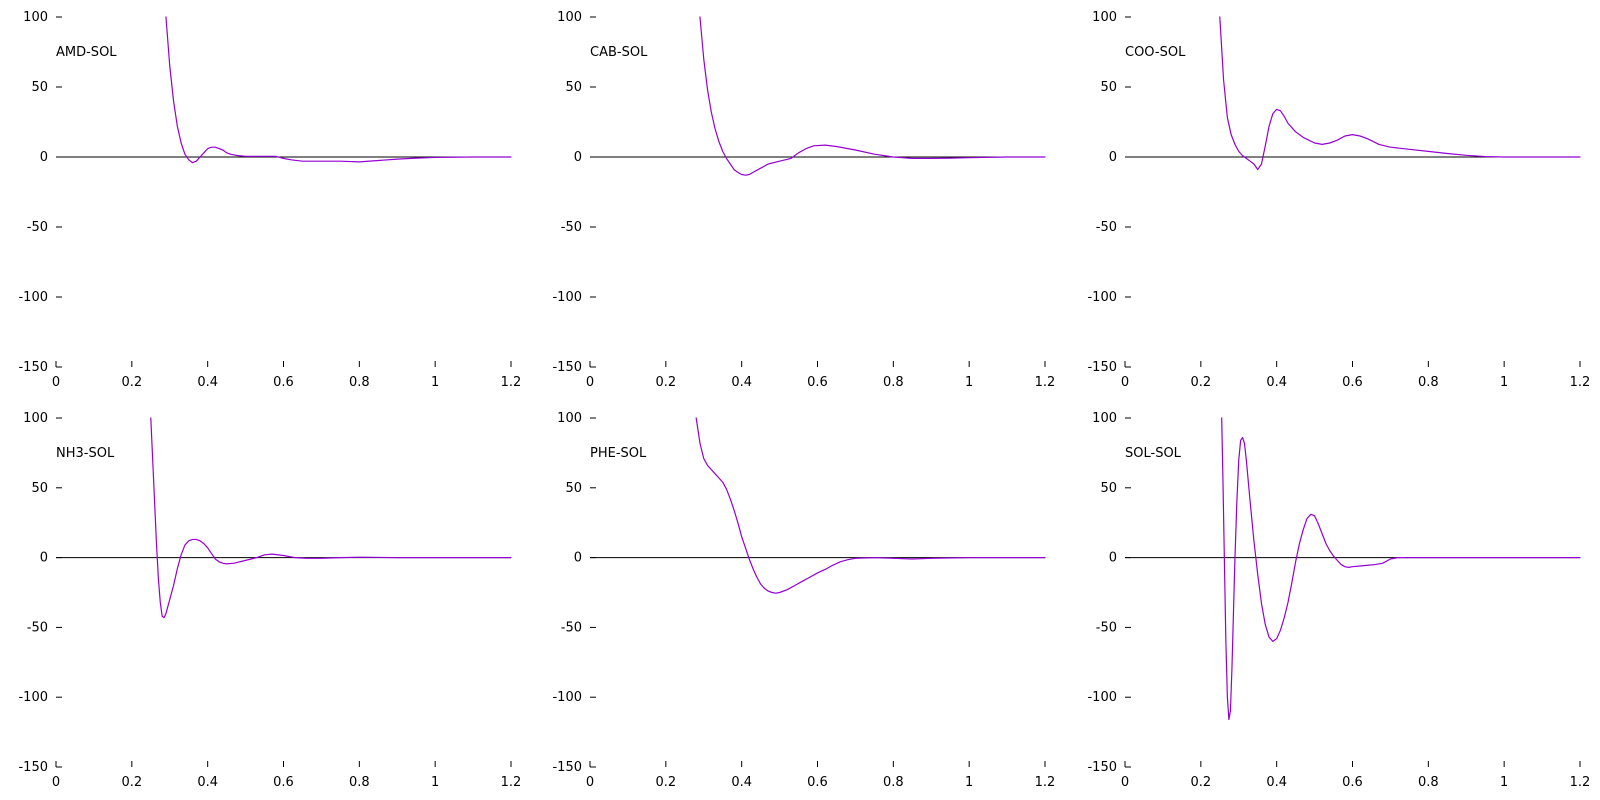  Describe the element at coordinates (1153, 453) in the screenshot. I see `panel-title: SOL-SOL` at that location.